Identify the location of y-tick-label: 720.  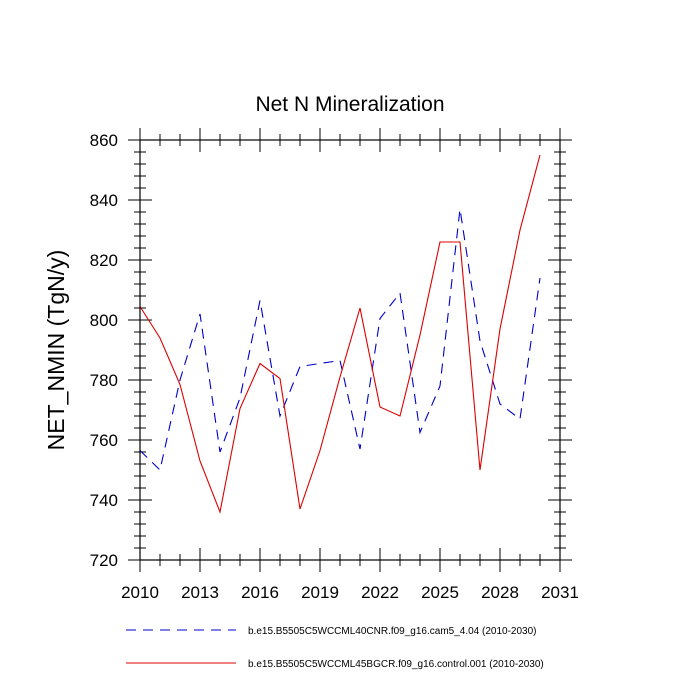
(104, 560).